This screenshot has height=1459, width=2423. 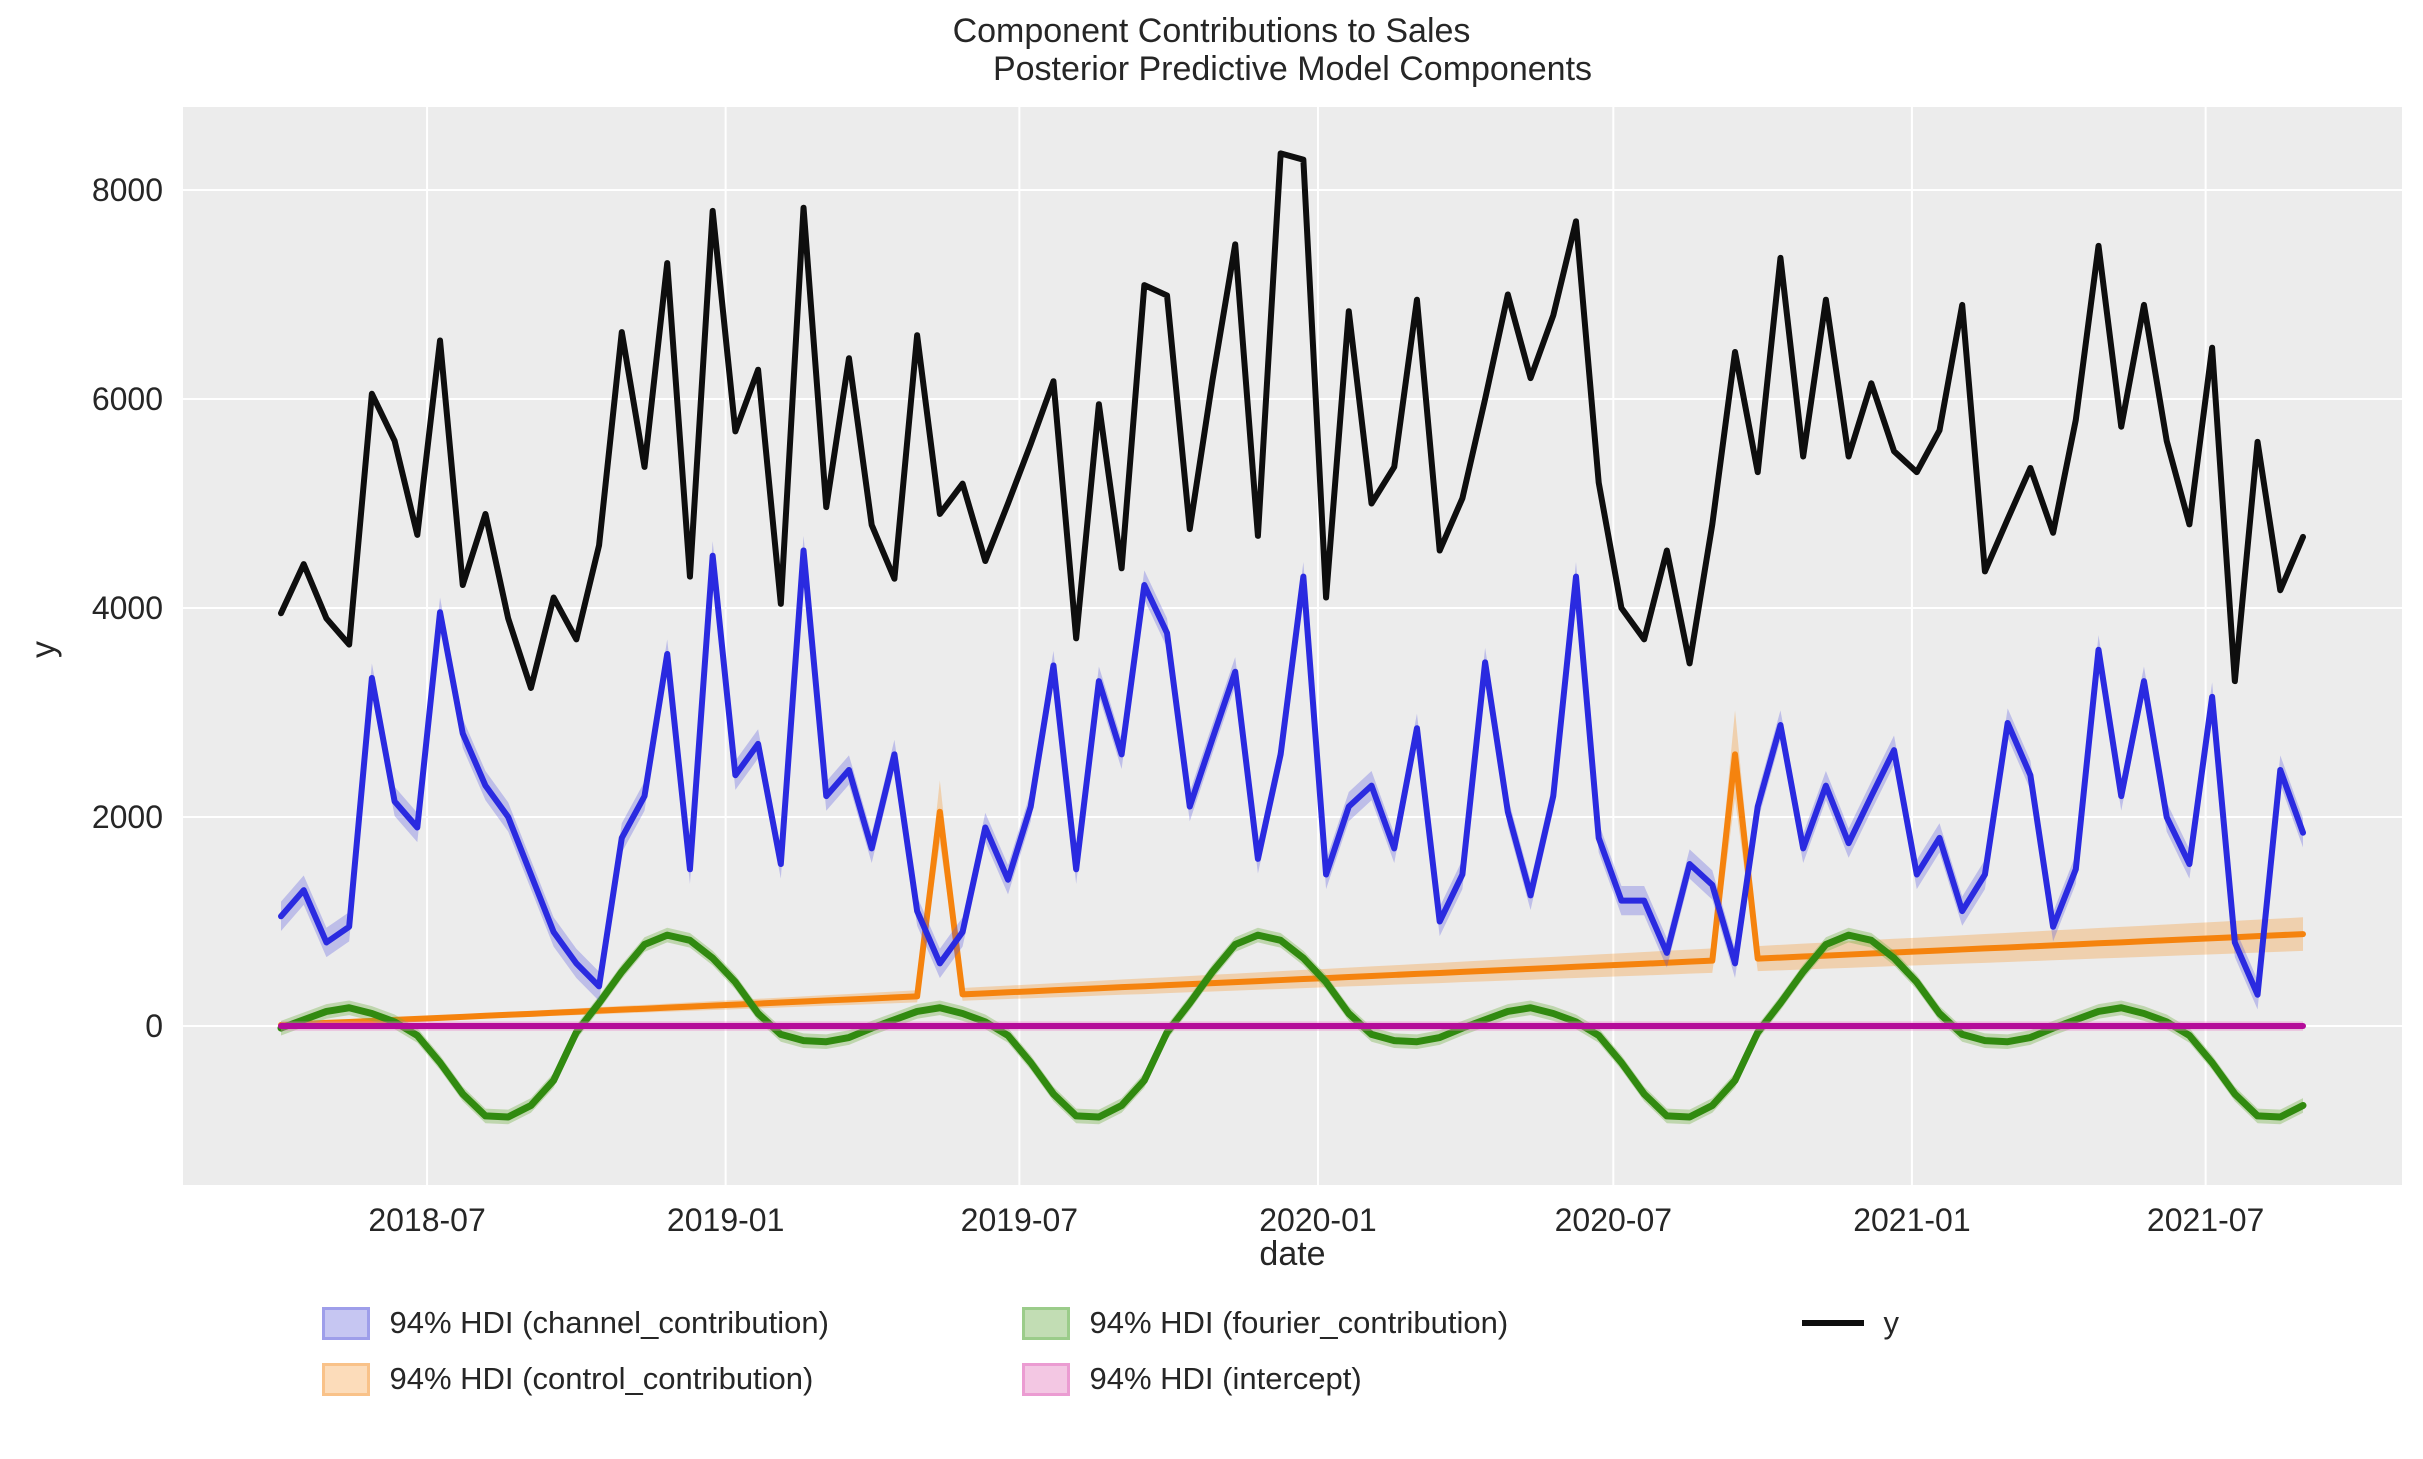 I want to click on y-axis-label: y, so click(x=43, y=649).